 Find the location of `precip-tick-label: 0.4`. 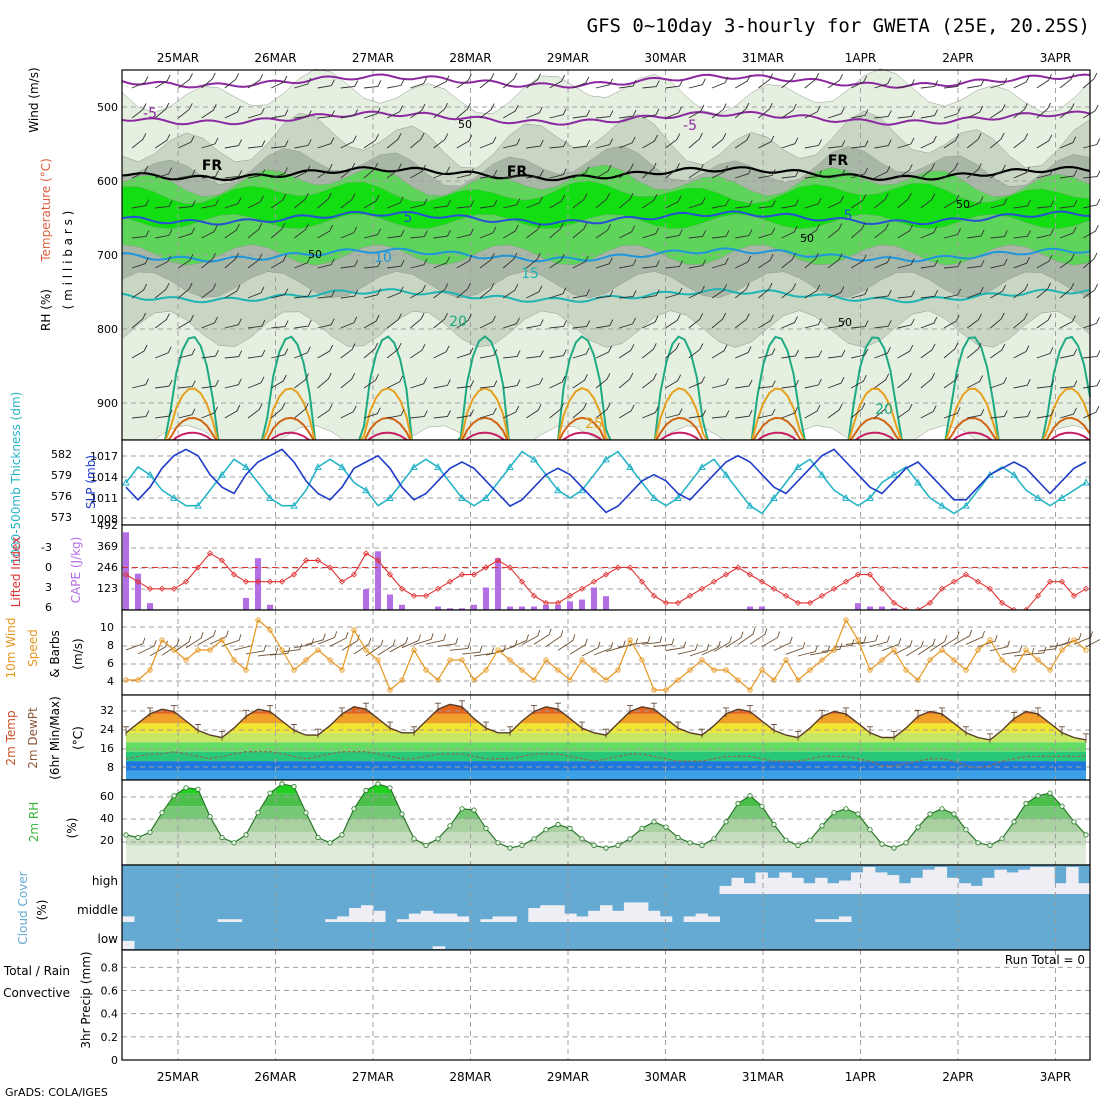

precip-tick-label: 0.4 is located at coordinates (110, 1014).